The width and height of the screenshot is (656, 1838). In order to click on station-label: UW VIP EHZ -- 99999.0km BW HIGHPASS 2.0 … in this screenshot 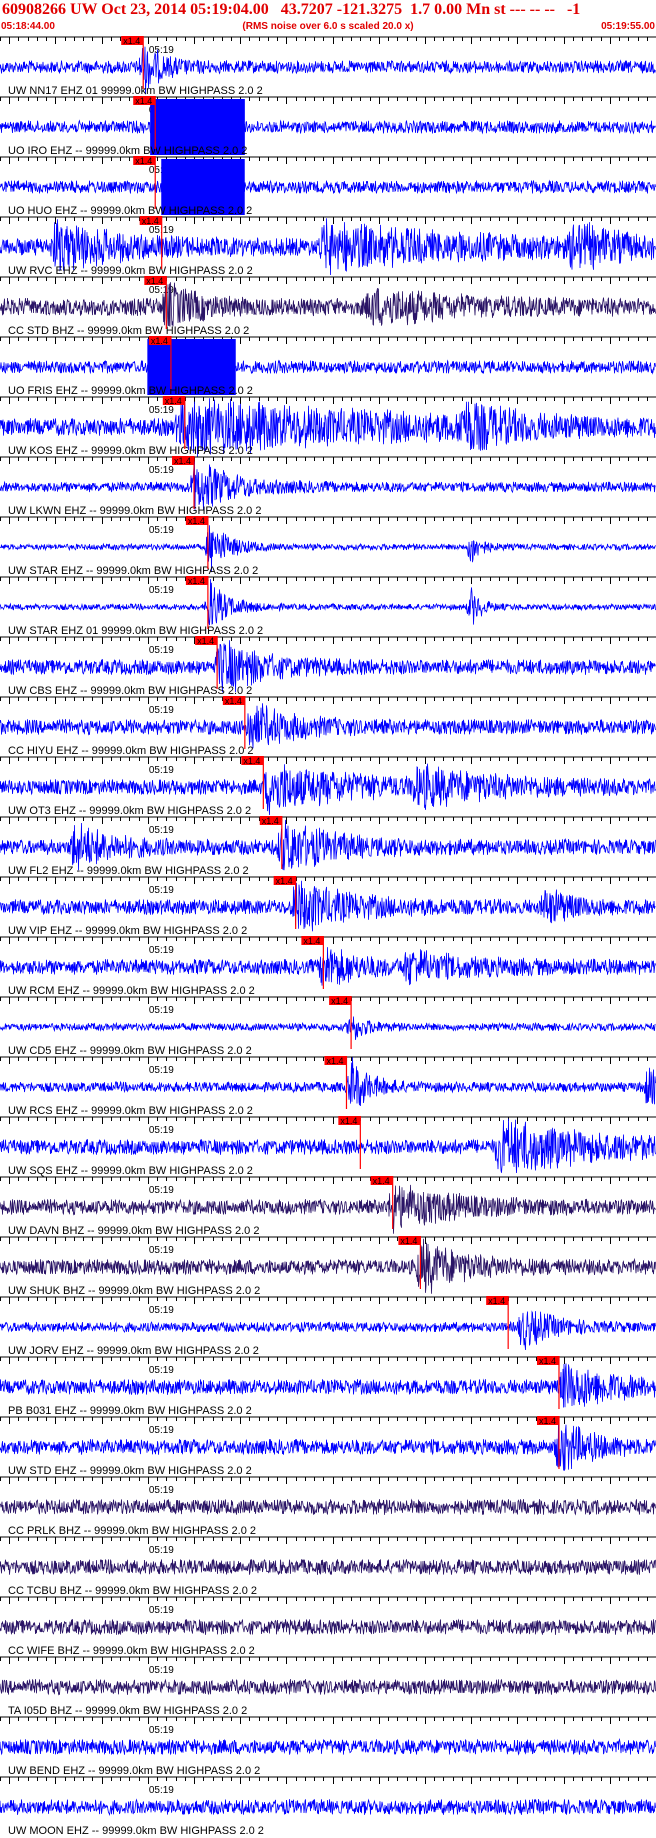, I will do `click(127, 931)`.